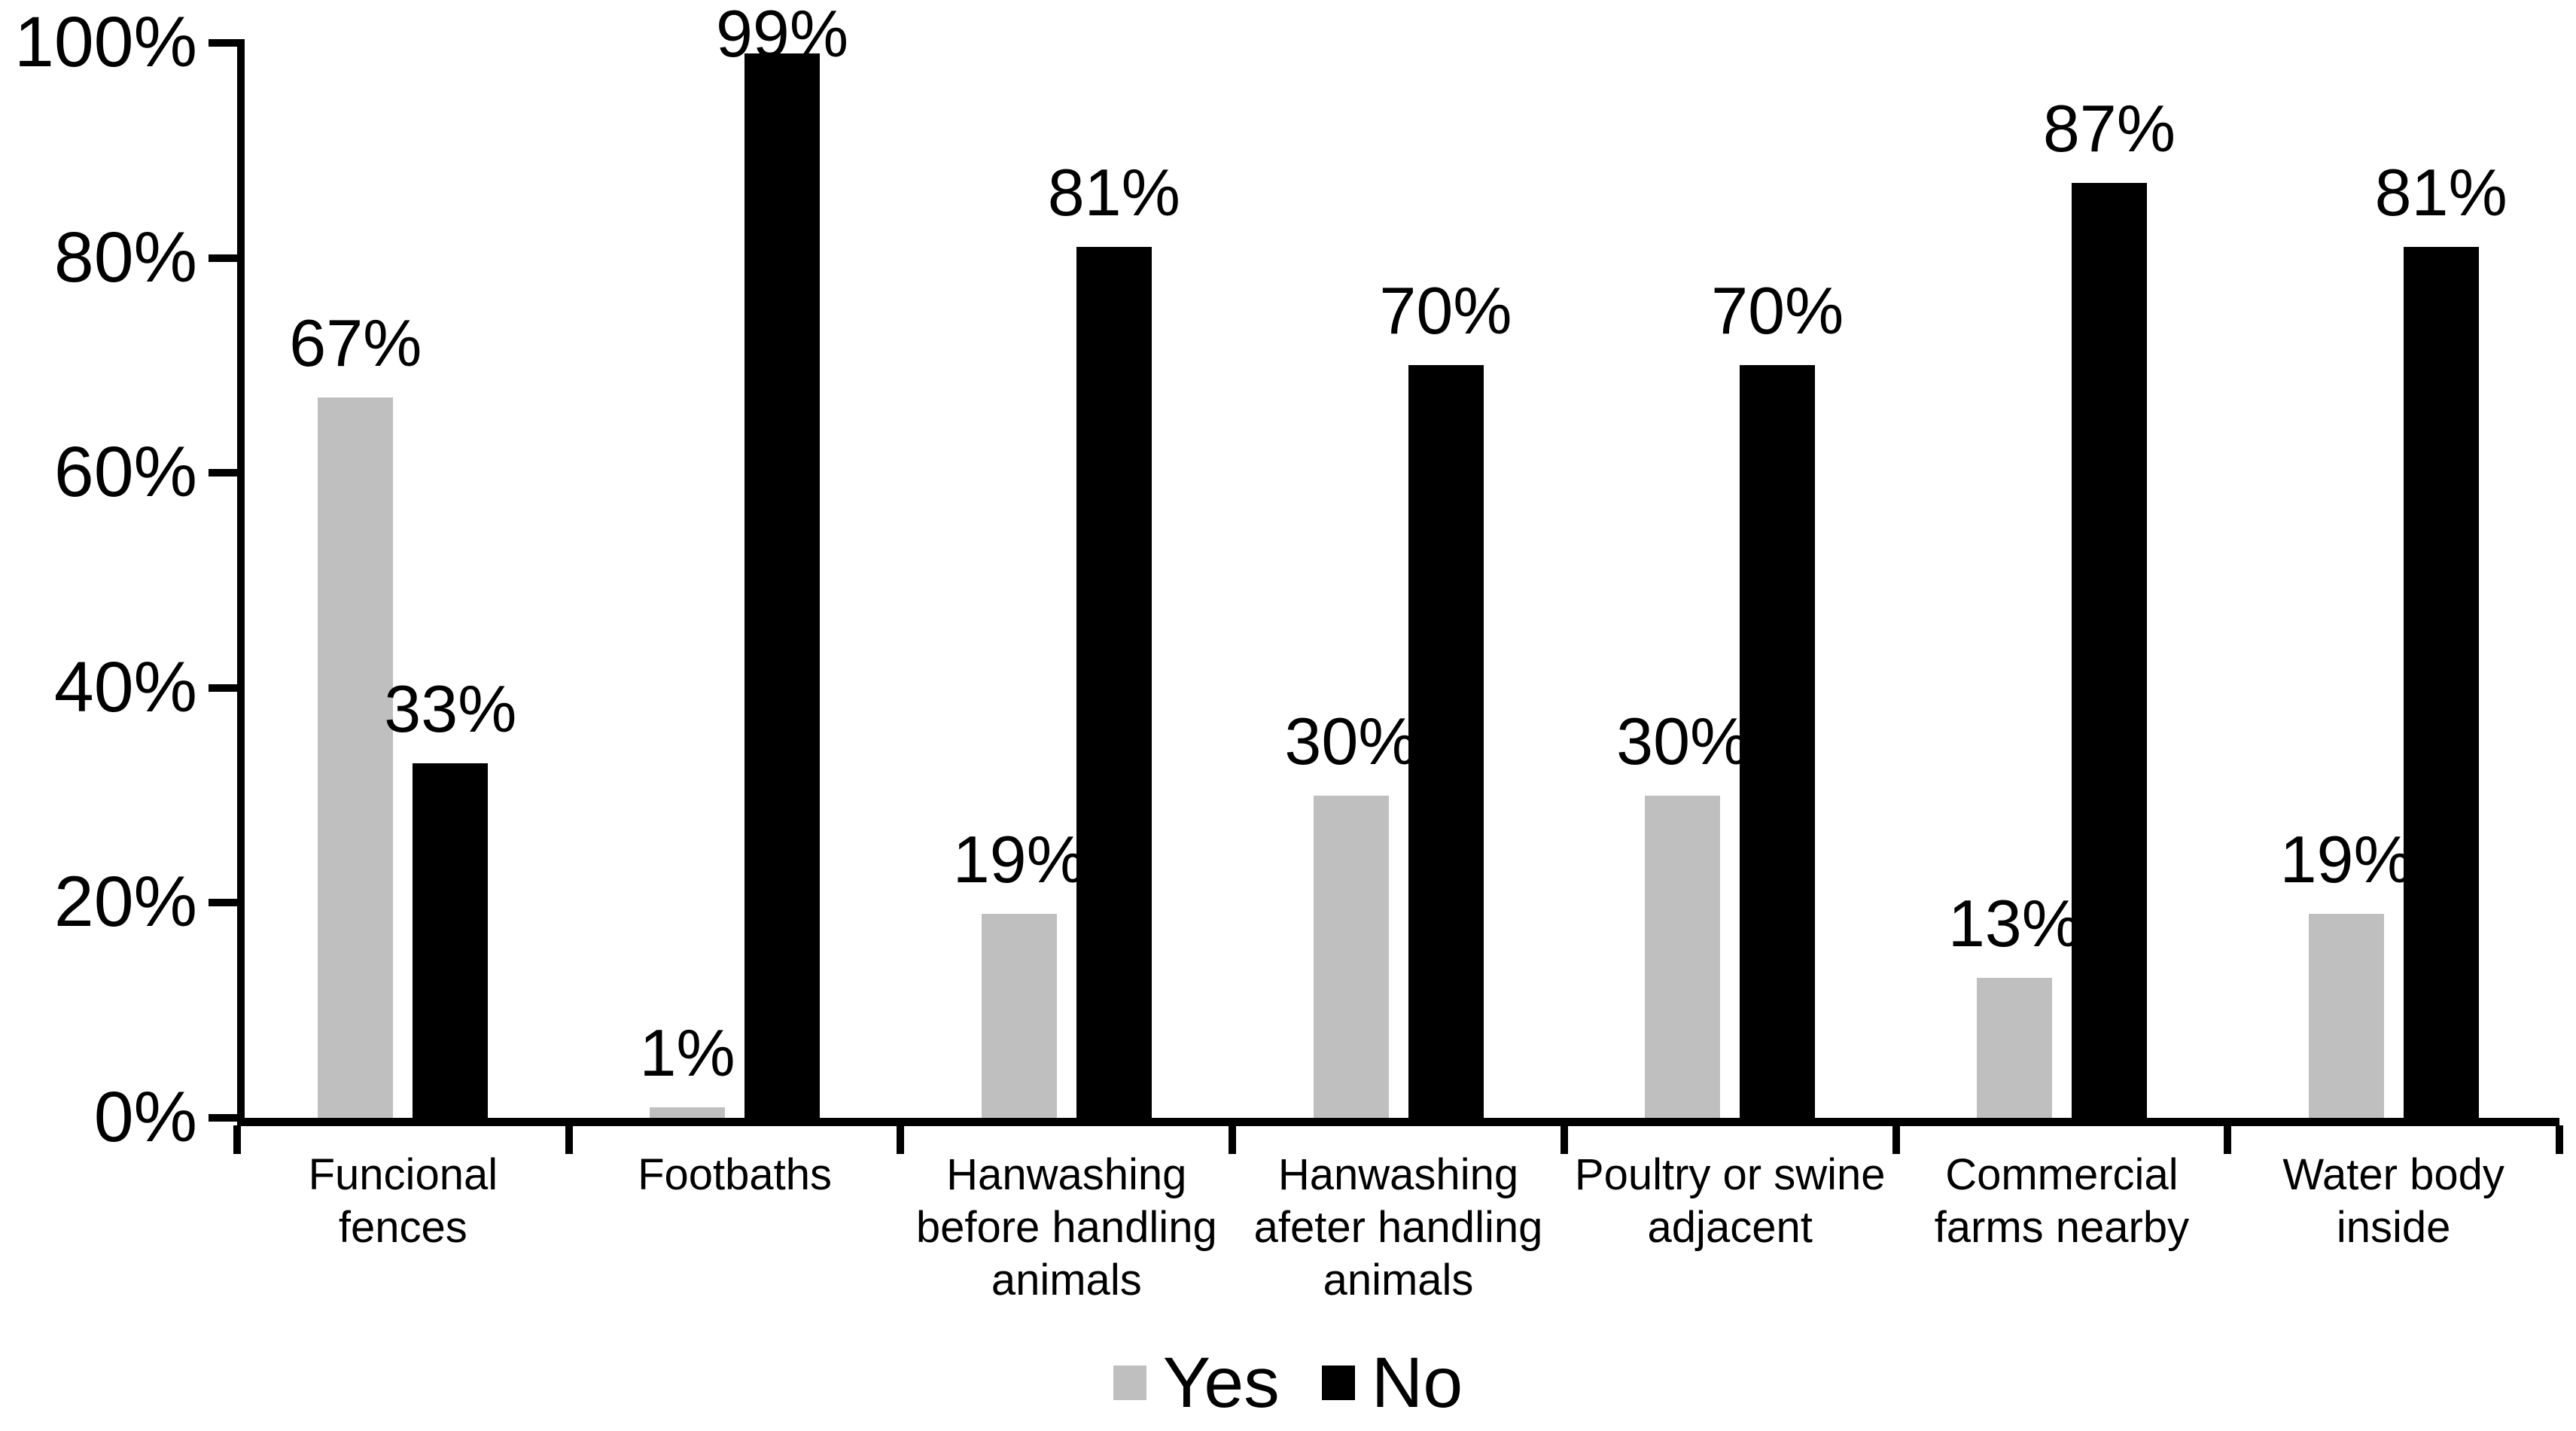 The height and width of the screenshot is (1431, 2576). What do you see at coordinates (403, 1201) in the screenshot?
I see `category-label: Funcional fences` at bounding box center [403, 1201].